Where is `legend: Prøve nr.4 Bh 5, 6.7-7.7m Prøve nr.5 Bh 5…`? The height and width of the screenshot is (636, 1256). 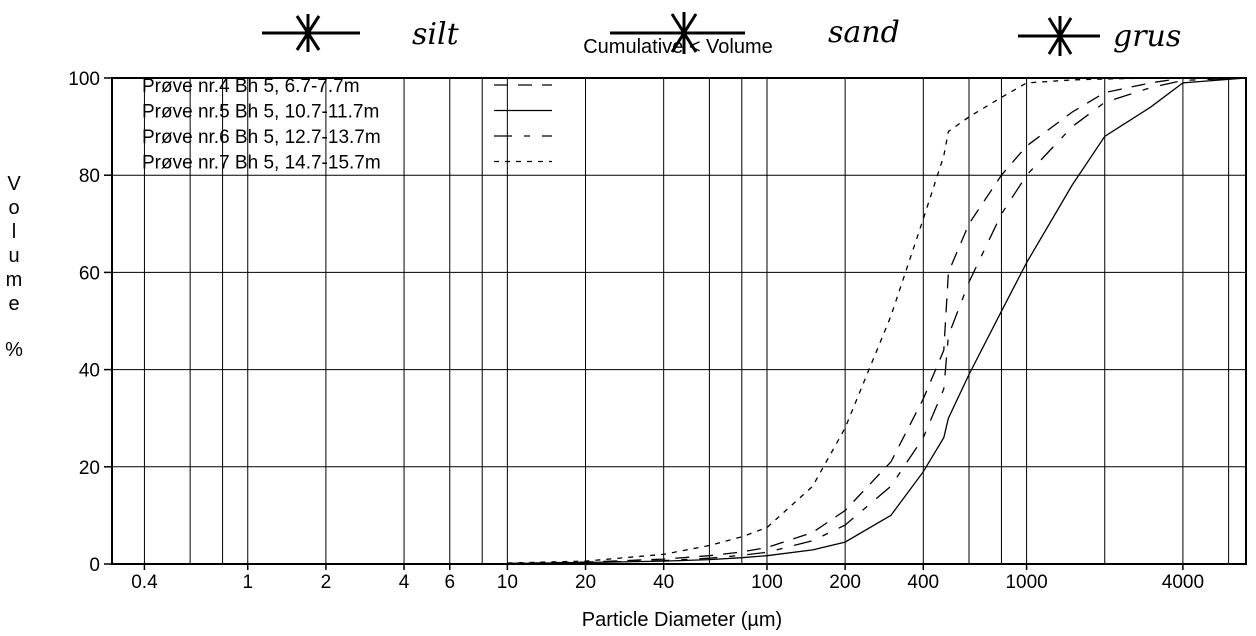 legend: Prøve nr.4 Bh 5, 6.7-7.7m Prøve nr.5 Bh 5… is located at coordinates (347, 125).